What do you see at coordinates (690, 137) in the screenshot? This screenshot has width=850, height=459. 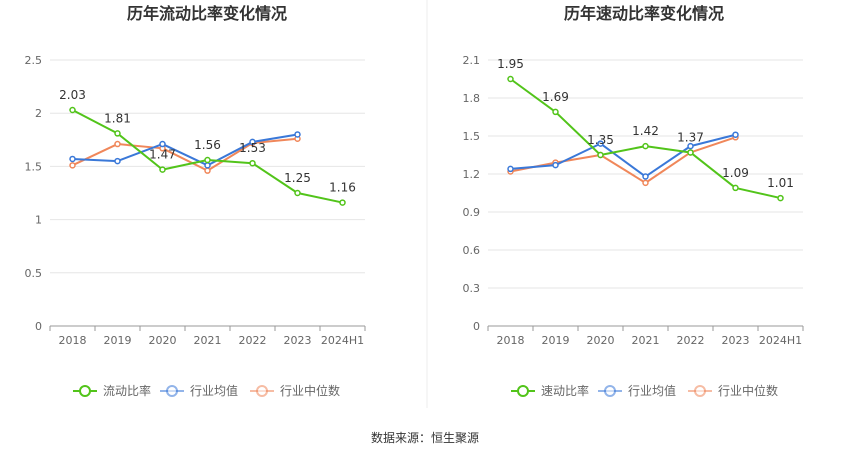 I see `data-label: 1.37` at bounding box center [690, 137].